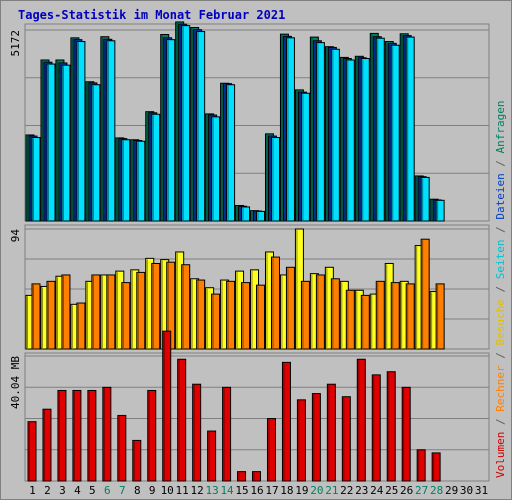 This screenshot has width=512, height=500. What do you see at coordinates (32, 490) in the screenshot?
I see `x-tick-label-day-1: 1` at bounding box center [32, 490].